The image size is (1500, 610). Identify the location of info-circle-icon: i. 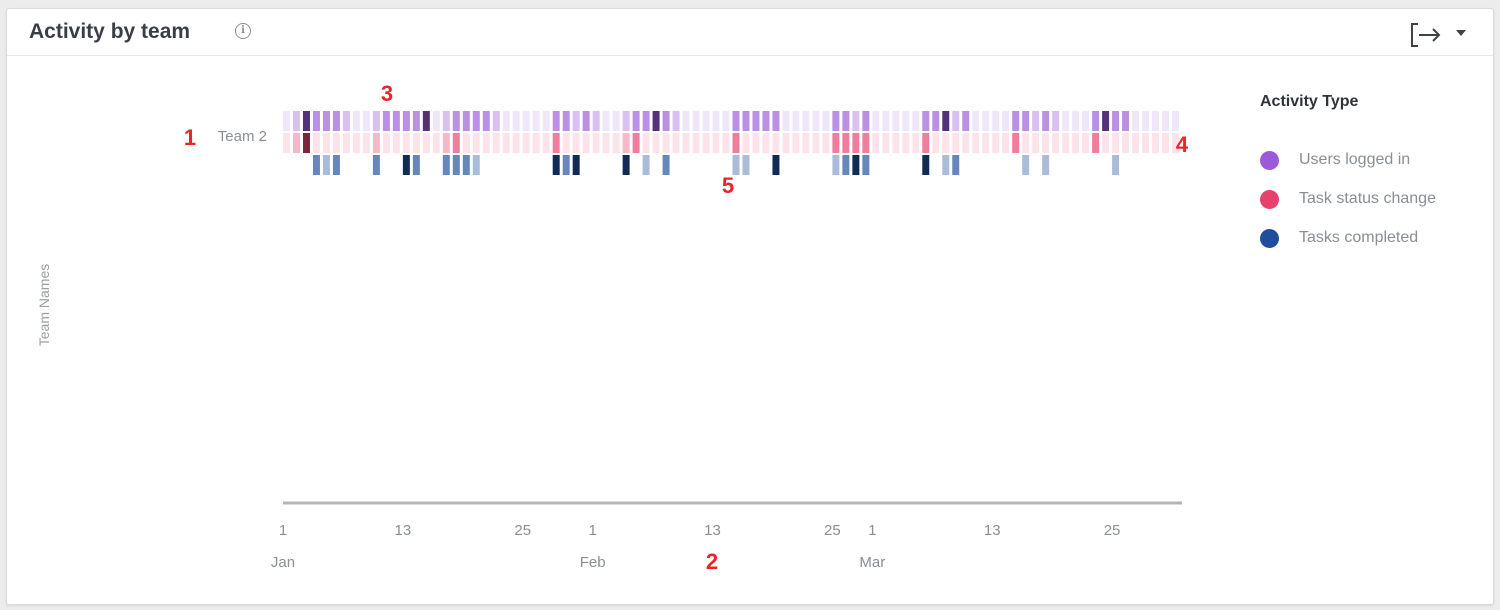
(243, 31).